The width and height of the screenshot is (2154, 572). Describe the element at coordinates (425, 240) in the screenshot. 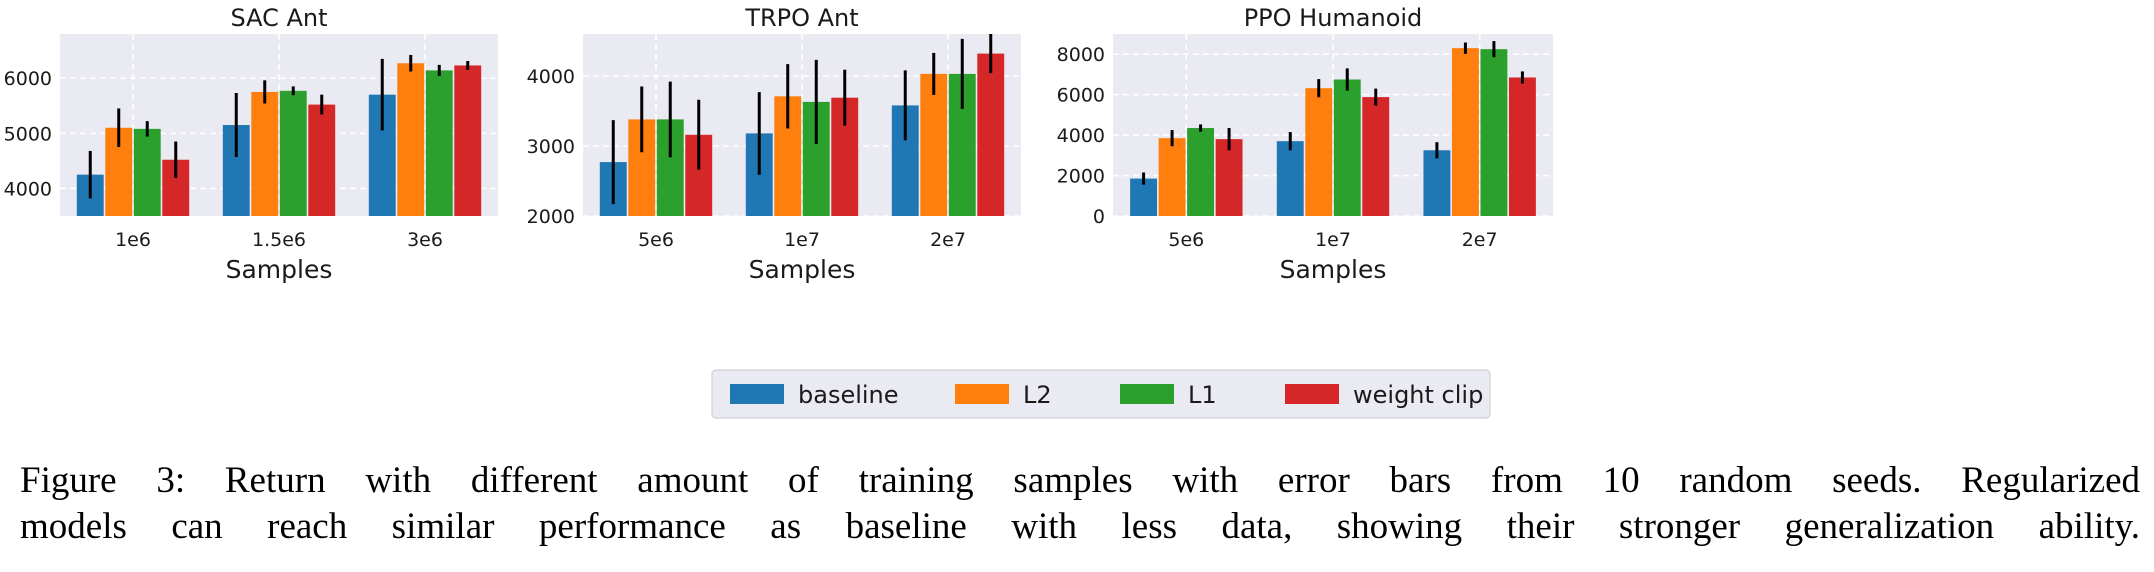

I see `x-tick-label: 3e6` at that location.